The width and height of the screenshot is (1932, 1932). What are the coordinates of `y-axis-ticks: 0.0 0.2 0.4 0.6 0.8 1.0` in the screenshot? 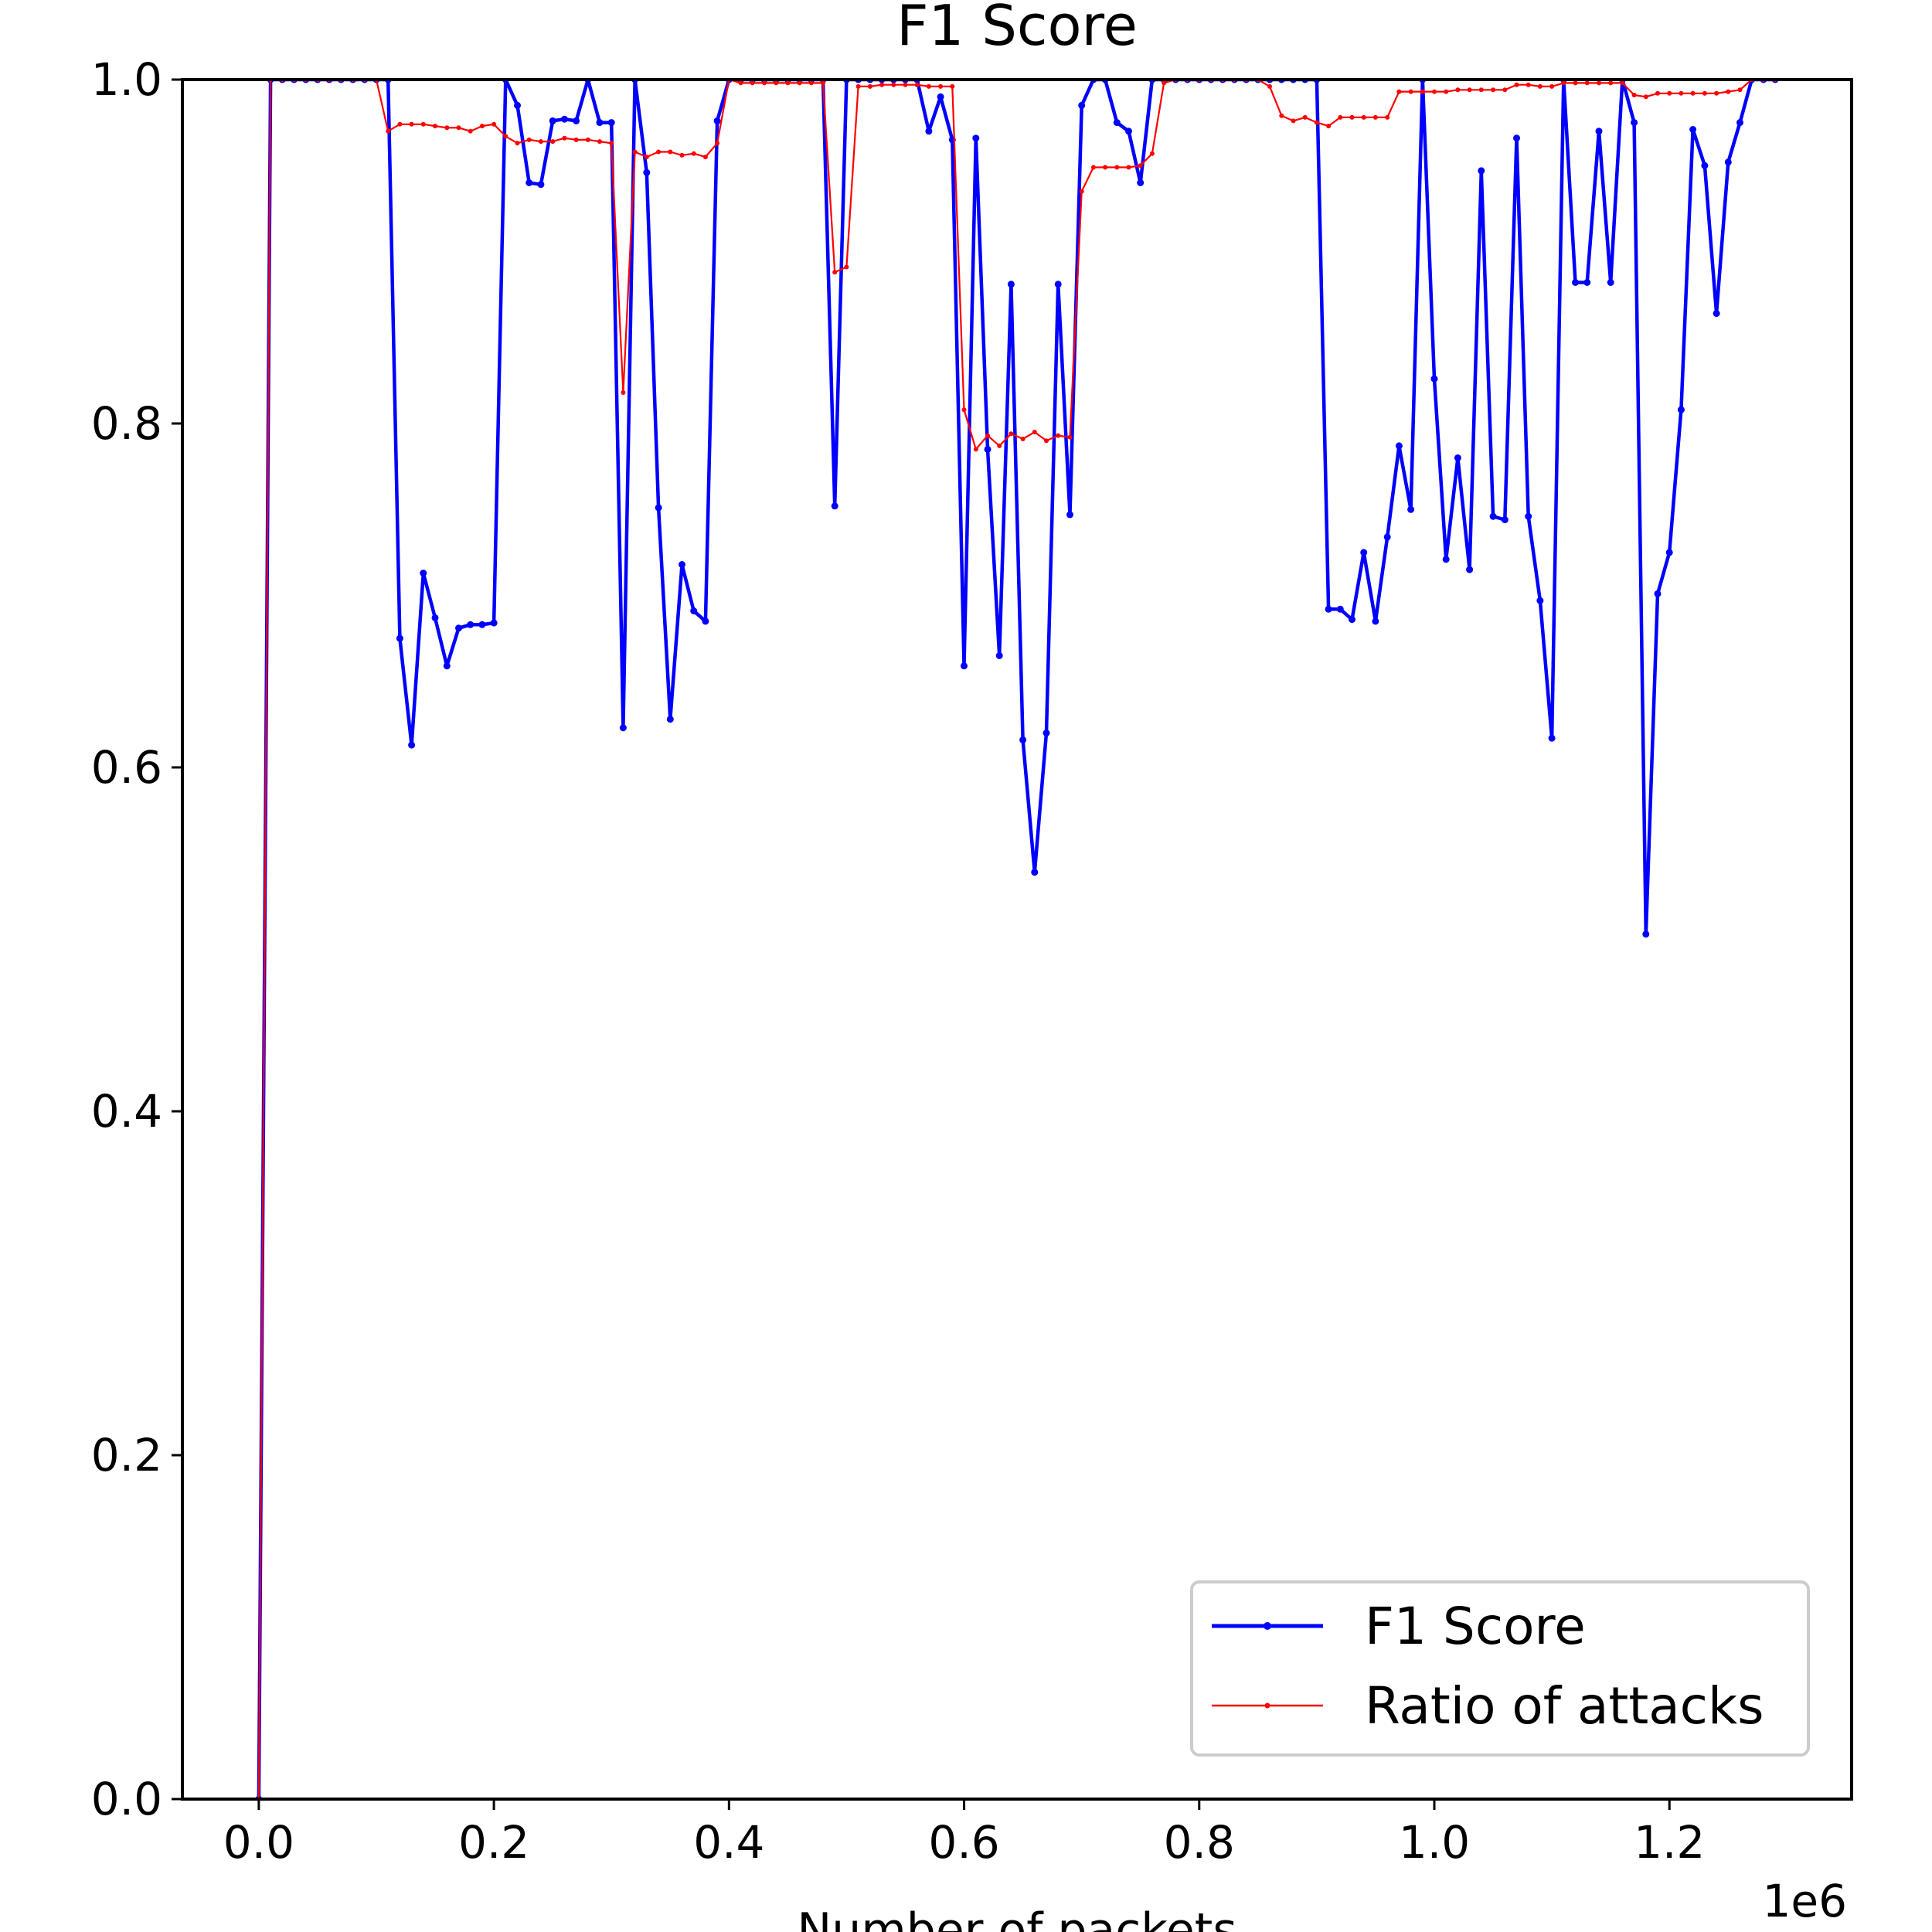 It's located at (136, 939).